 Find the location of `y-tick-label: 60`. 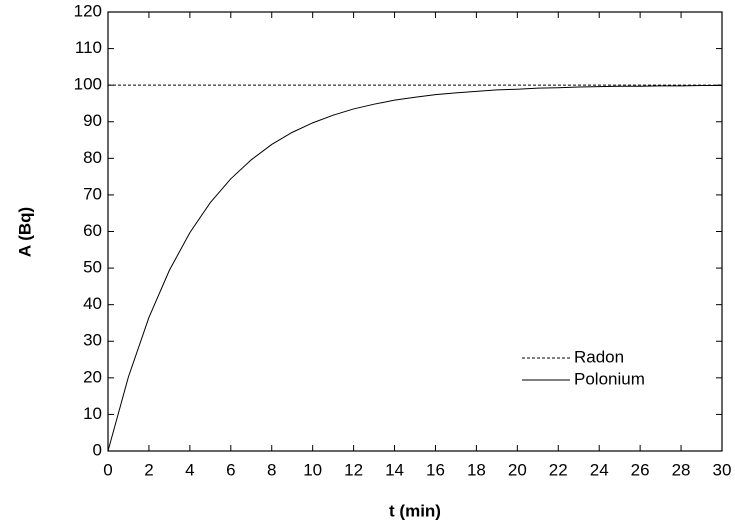

y-tick-label: 60 is located at coordinates (92, 230).